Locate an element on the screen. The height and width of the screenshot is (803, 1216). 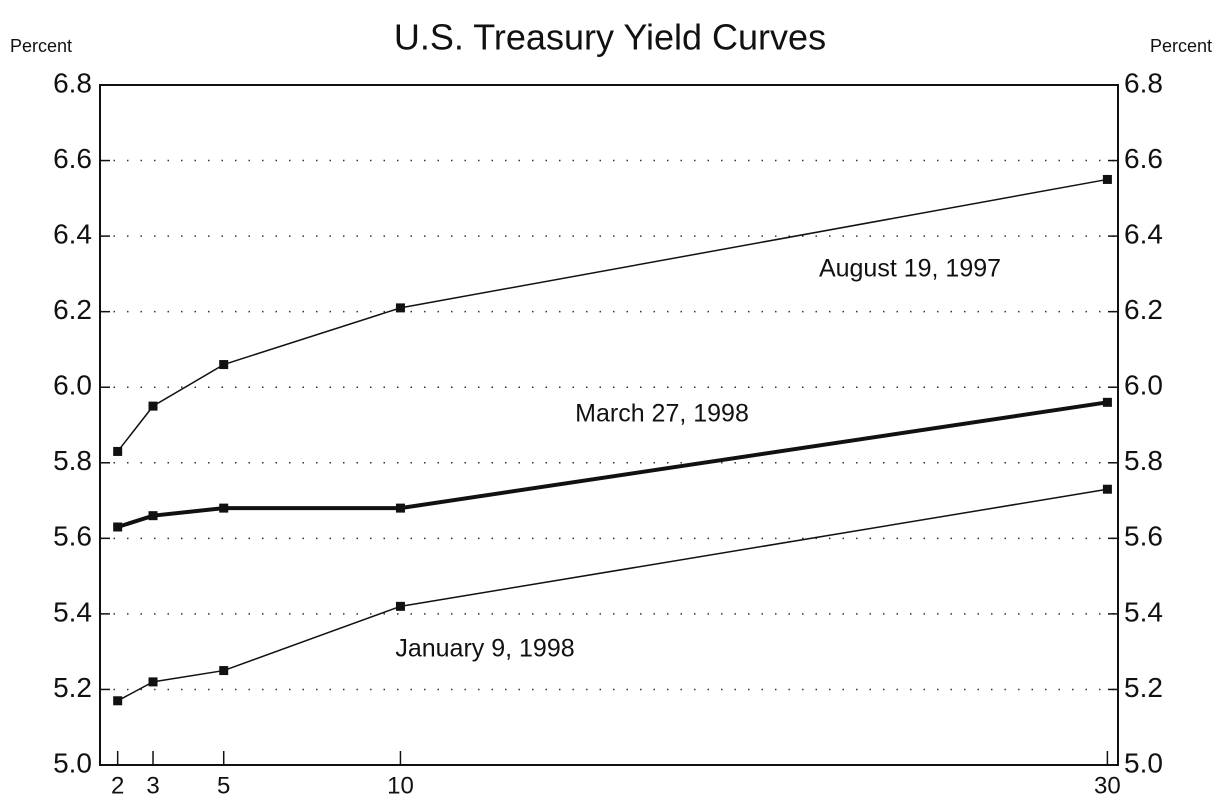
y-tick-label: 6.2 is located at coordinates (72, 309).